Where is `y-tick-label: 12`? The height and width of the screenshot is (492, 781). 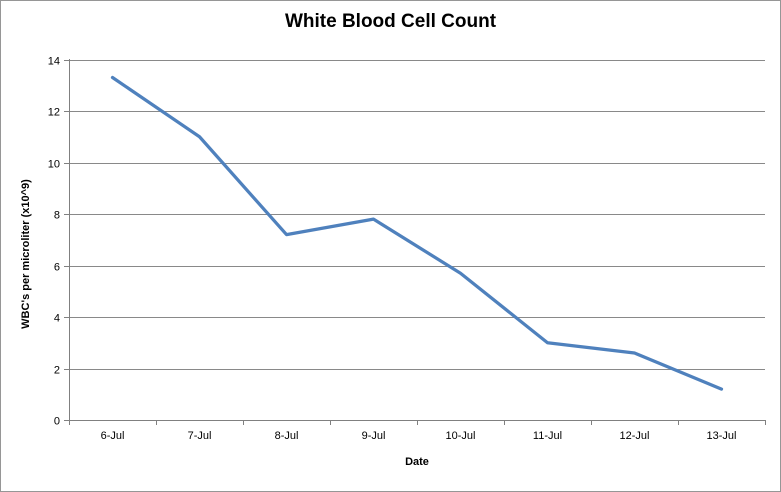 y-tick-label: 12 is located at coordinates (54, 113).